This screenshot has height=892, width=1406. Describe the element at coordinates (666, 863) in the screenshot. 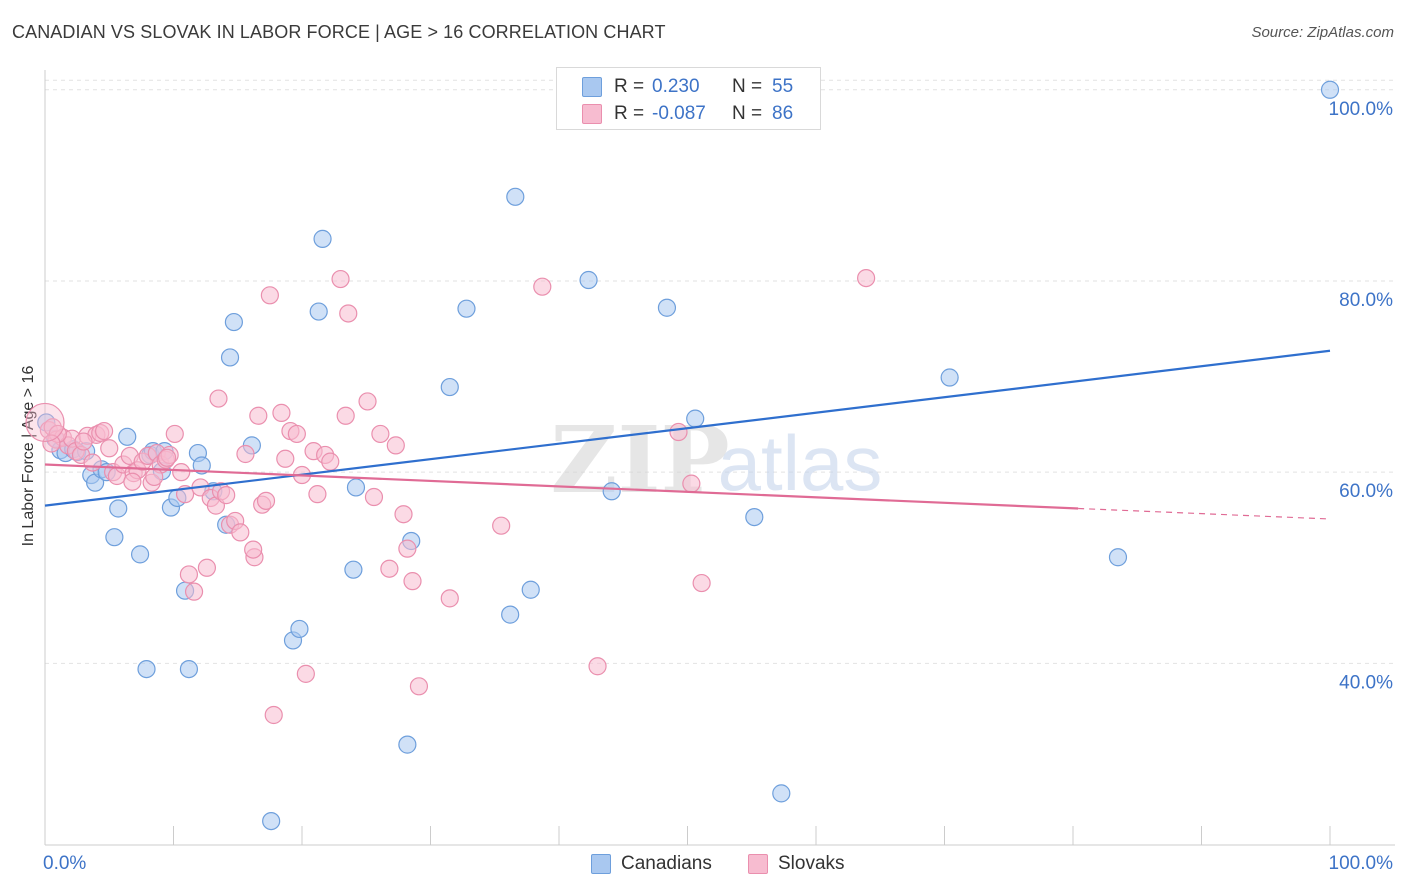

I see `legend-label-canadians: Canadians` at that location.